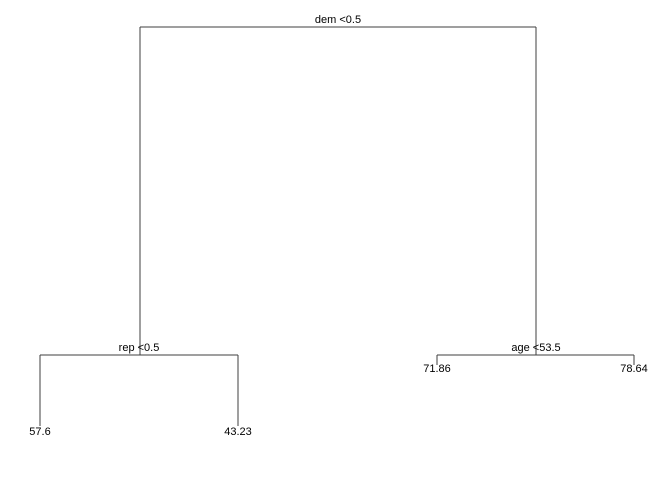 This screenshot has width=672, height=480. Describe the element at coordinates (139, 348) in the screenshot. I see `left-split-label: rep <0.5` at that location.